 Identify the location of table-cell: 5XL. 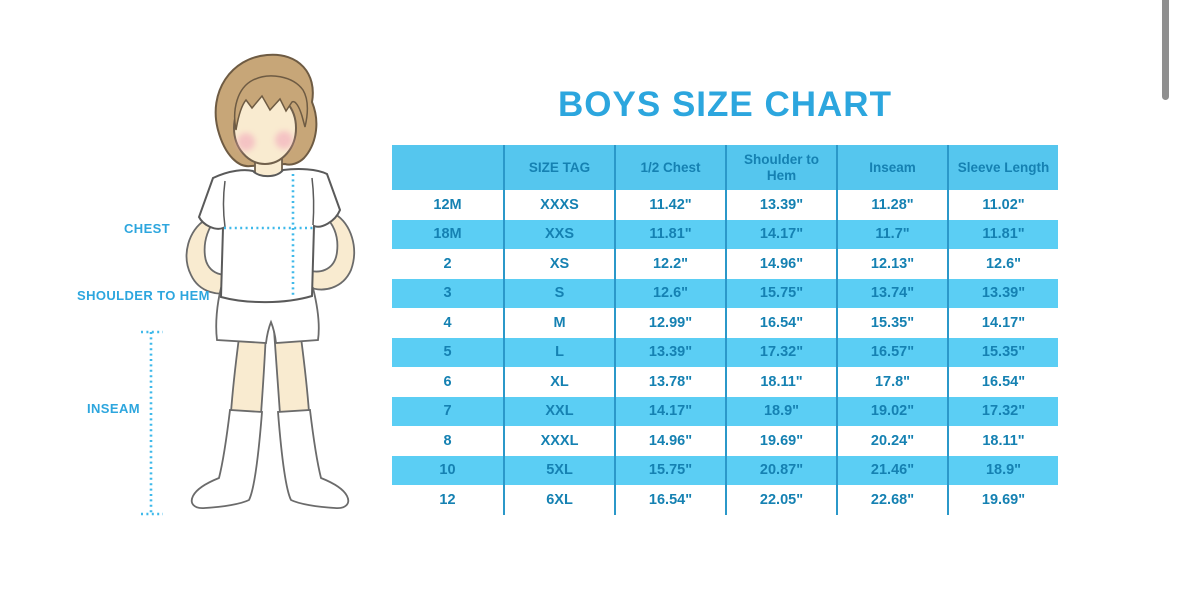
(558, 470).